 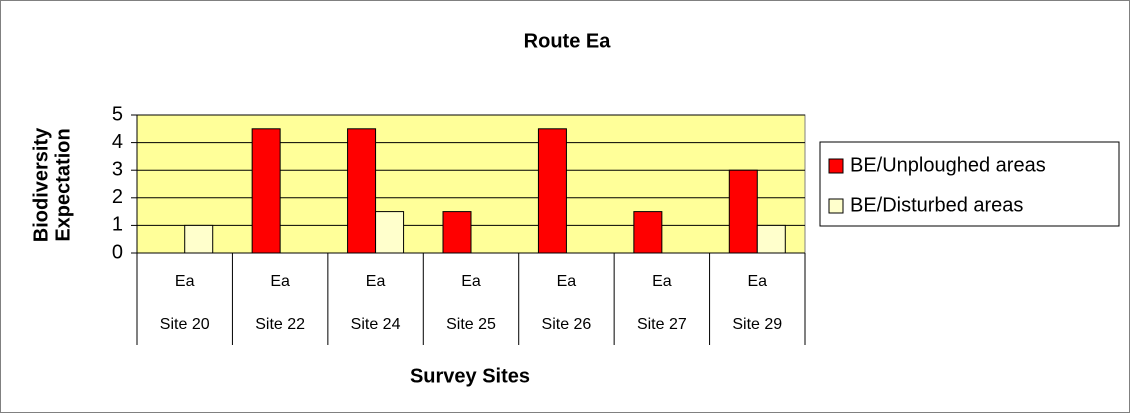 What do you see at coordinates (63, 184) in the screenshot?
I see `y-axis-label: Expectation` at bounding box center [63, 184].